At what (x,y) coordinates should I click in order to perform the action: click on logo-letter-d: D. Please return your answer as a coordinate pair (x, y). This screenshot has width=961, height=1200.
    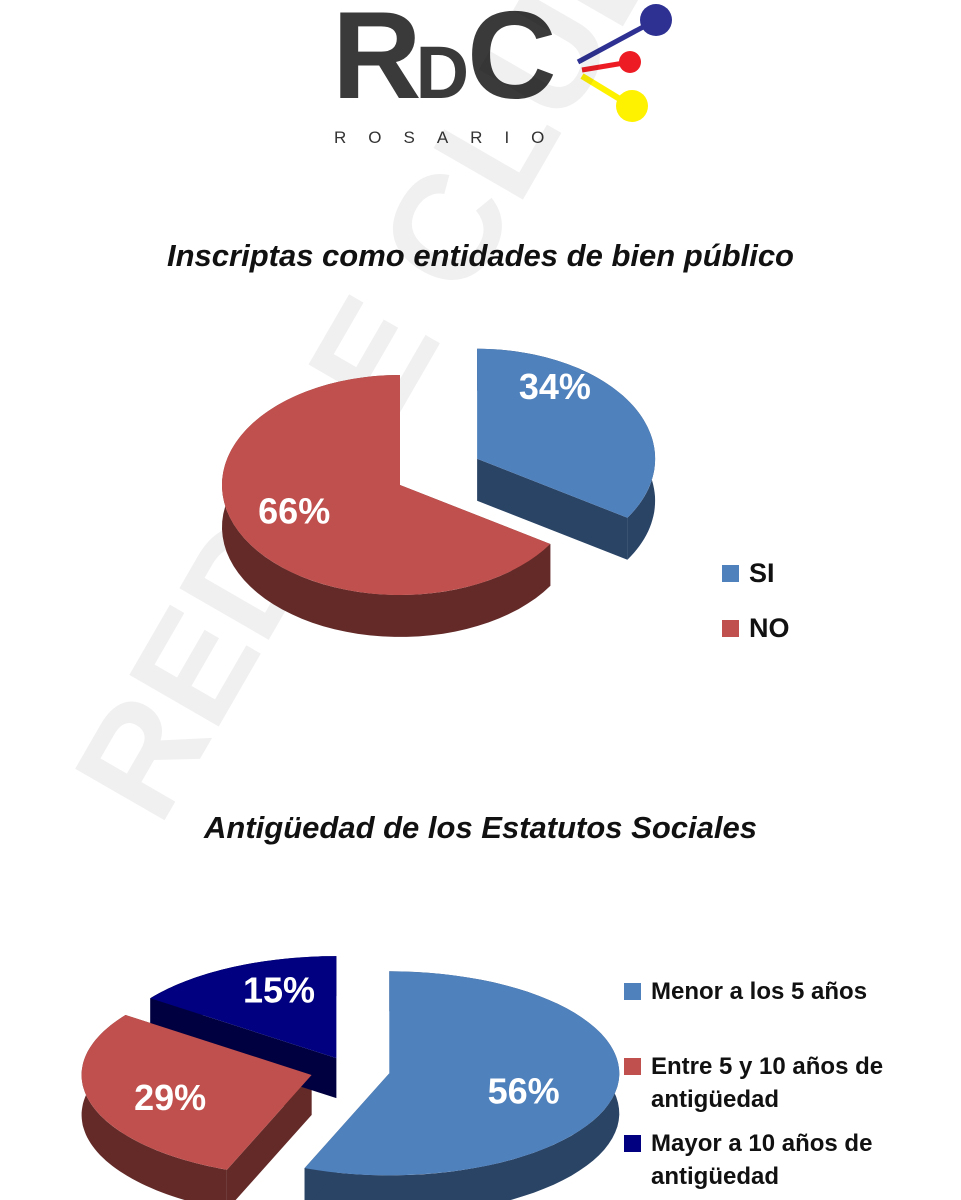
    Looking at the image, I should click on (442, 72).